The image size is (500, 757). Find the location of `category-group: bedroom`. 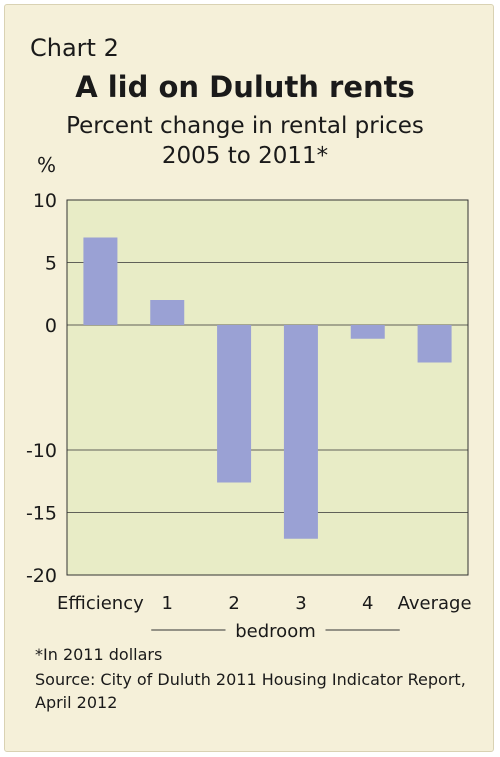

category-group: bedroom is located at coordinates (275, 631).